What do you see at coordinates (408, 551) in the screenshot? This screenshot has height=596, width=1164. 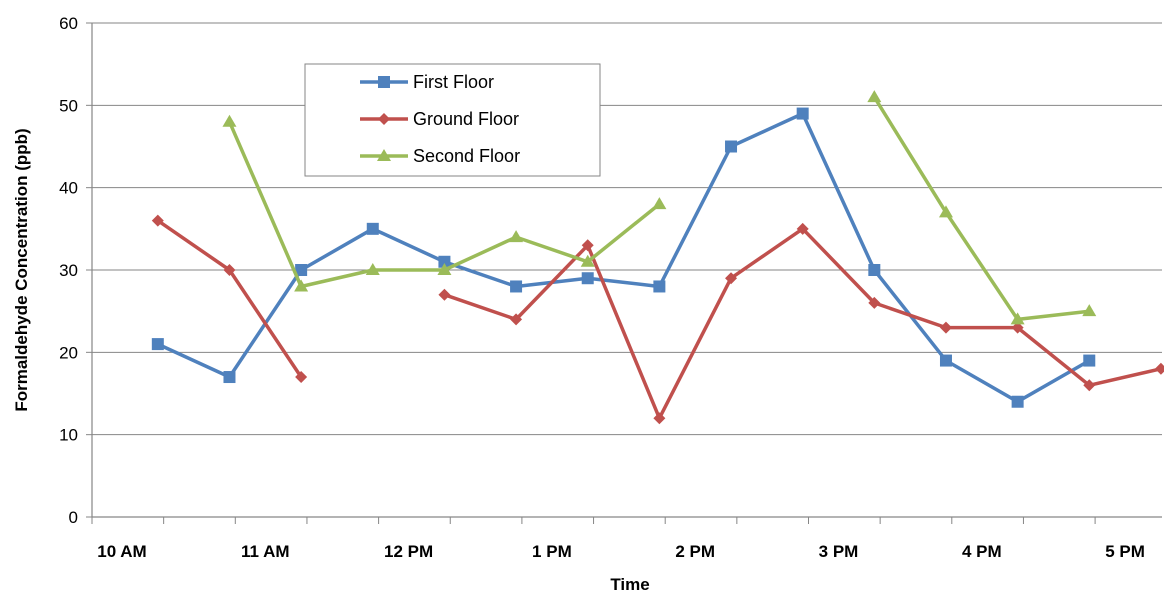 I see `x-tick-label: 12 PM` at bounding box center [408, 551].